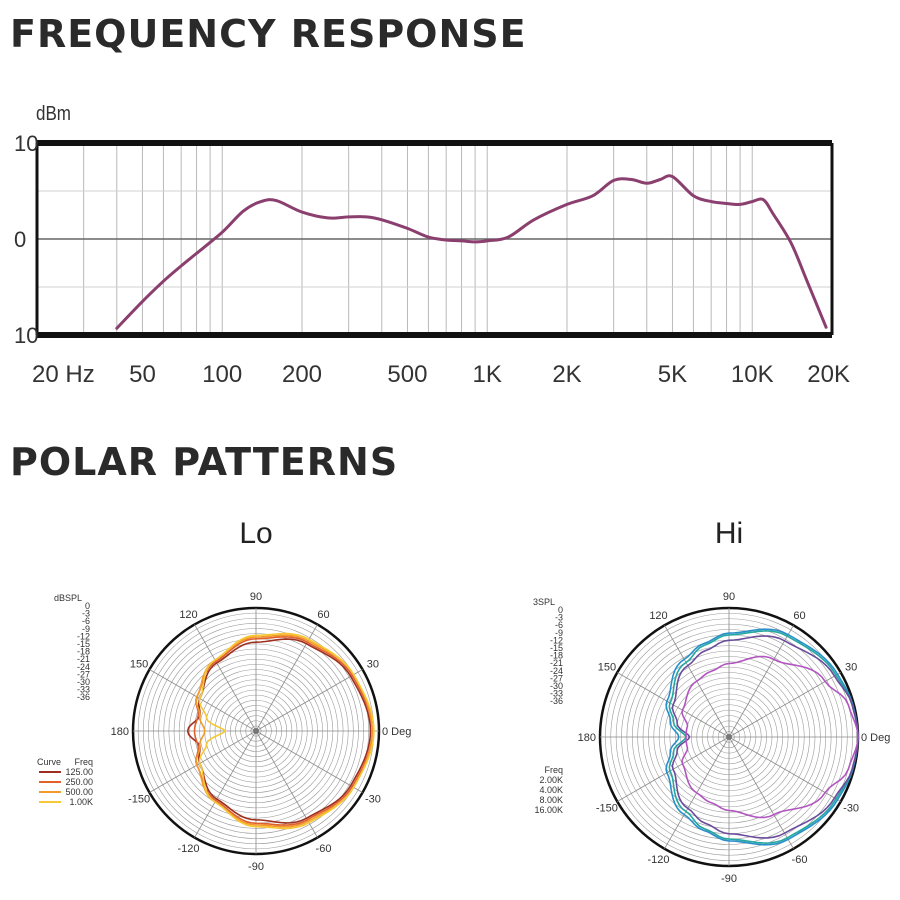 This screenshot has width=900, height=900. What do you see at coordinates (828, 374) in the screenshot?
I see `x-tick-label: 20K` at bounding box center [828, 374].